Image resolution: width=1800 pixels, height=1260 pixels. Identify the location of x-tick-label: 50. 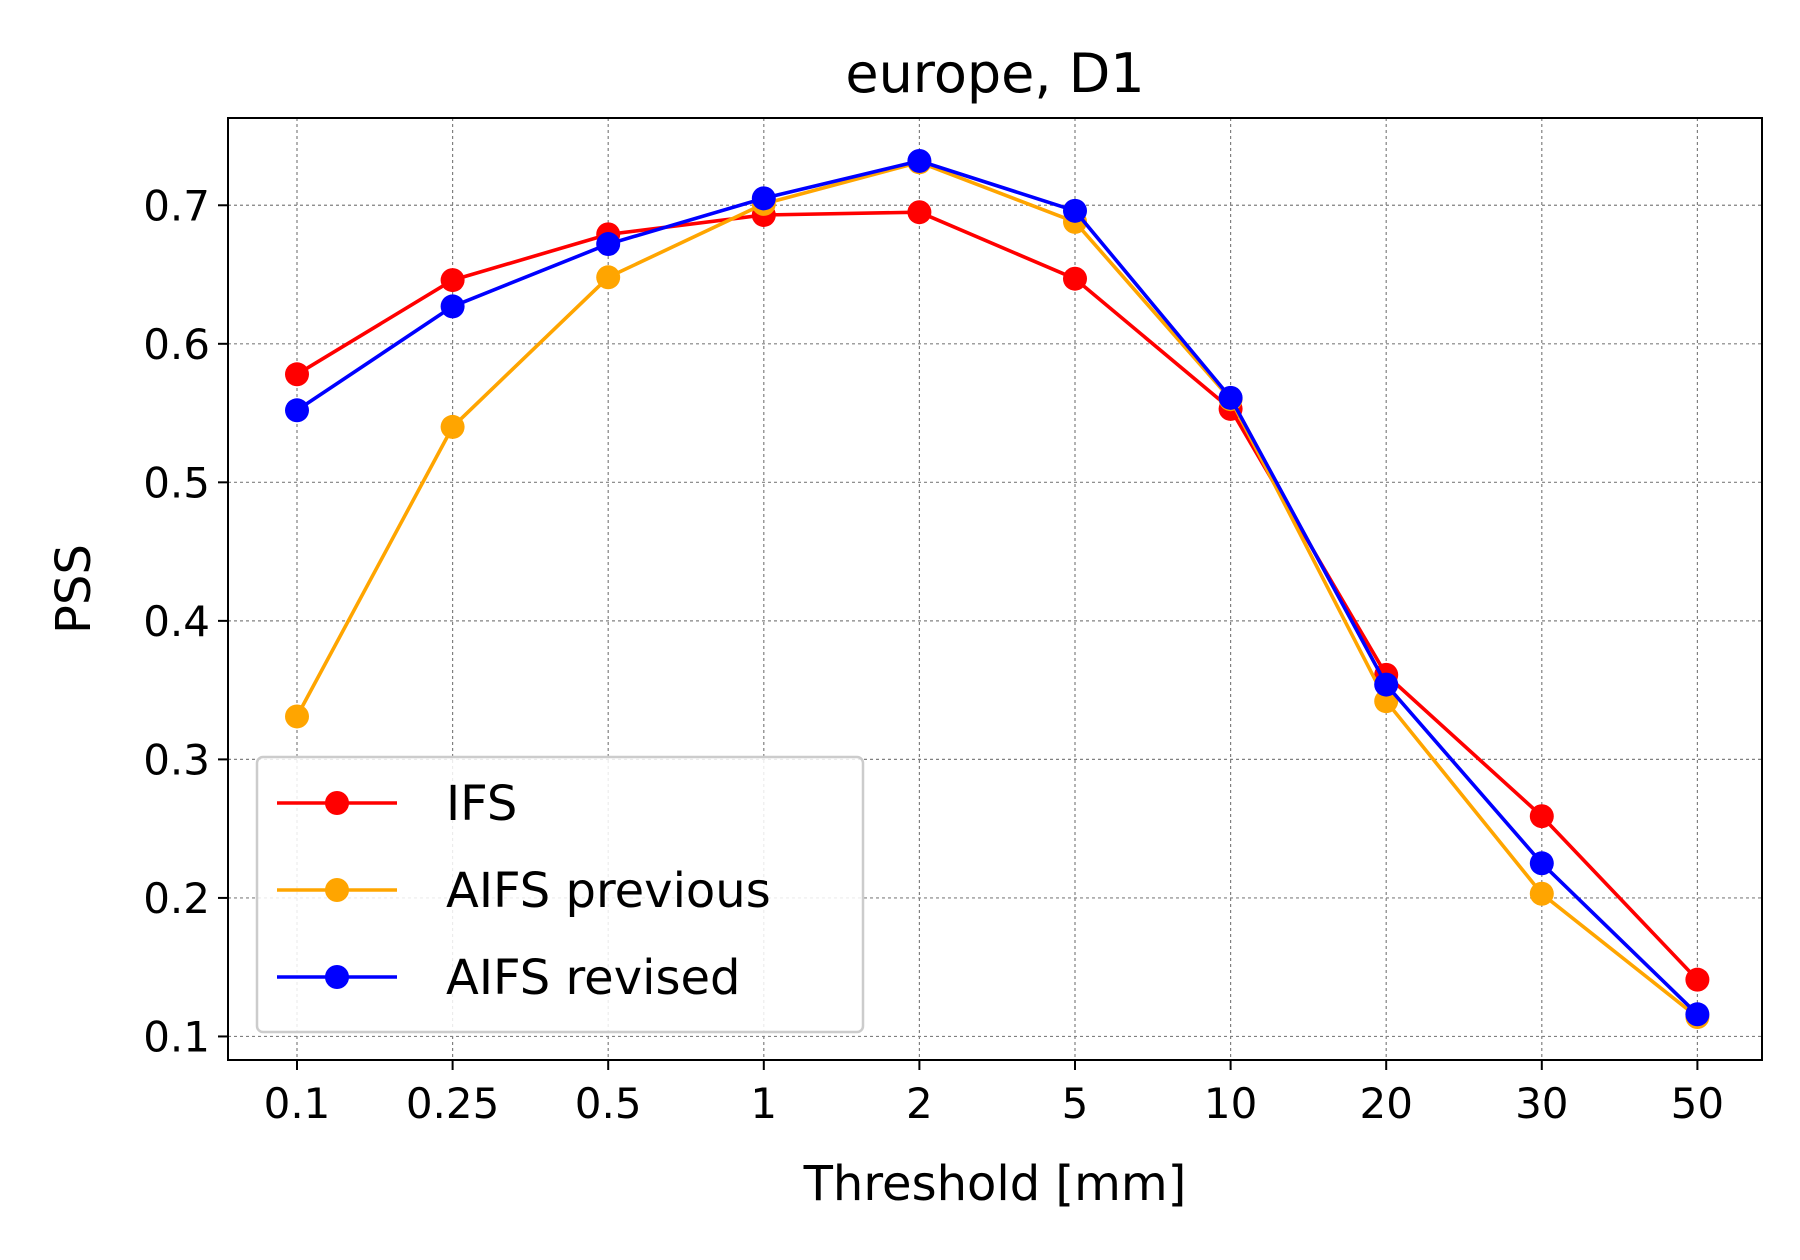
(1697, 1103).